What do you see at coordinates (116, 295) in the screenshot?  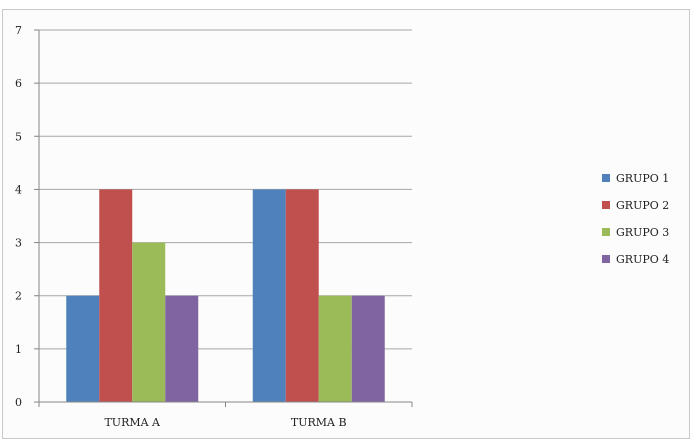 I see `bar-grupo-2-turma-a` at bounding box center [116, 295].